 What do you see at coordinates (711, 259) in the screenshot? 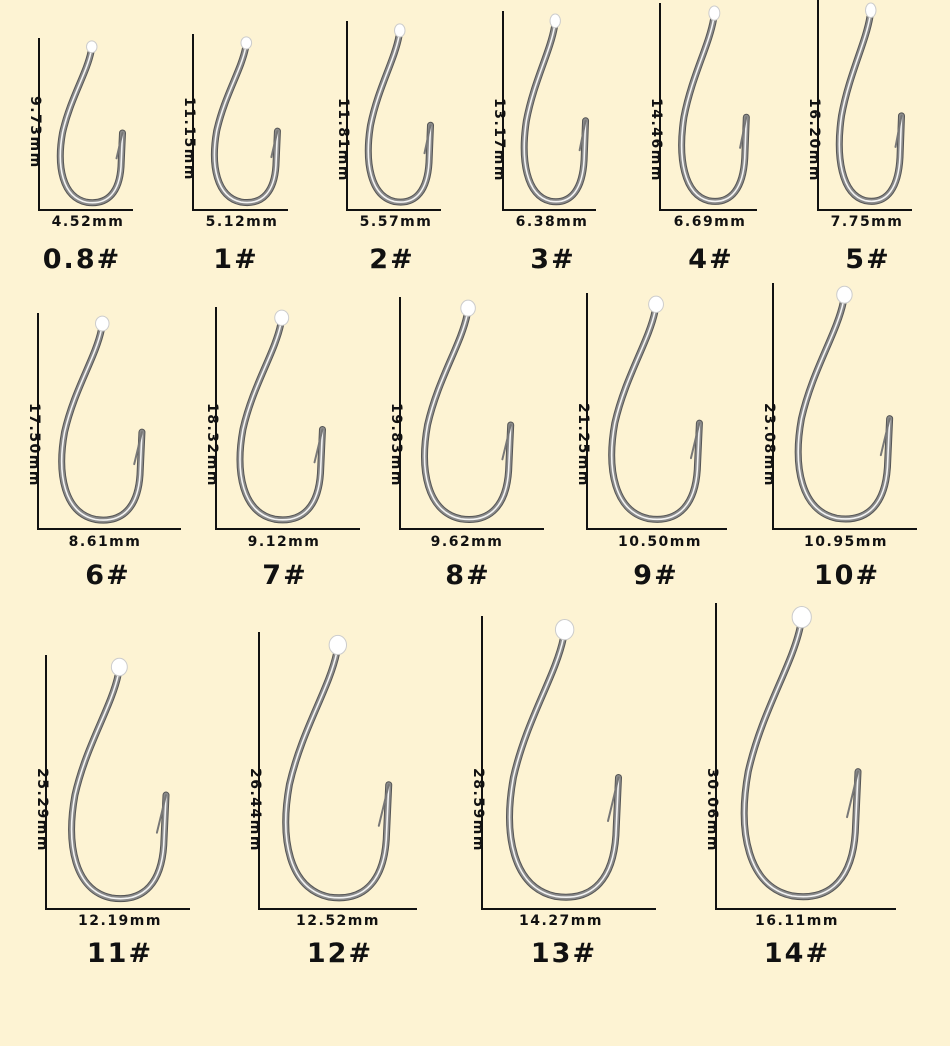
I see `hook-size-label: 4#` at bounding box center [711, 259].